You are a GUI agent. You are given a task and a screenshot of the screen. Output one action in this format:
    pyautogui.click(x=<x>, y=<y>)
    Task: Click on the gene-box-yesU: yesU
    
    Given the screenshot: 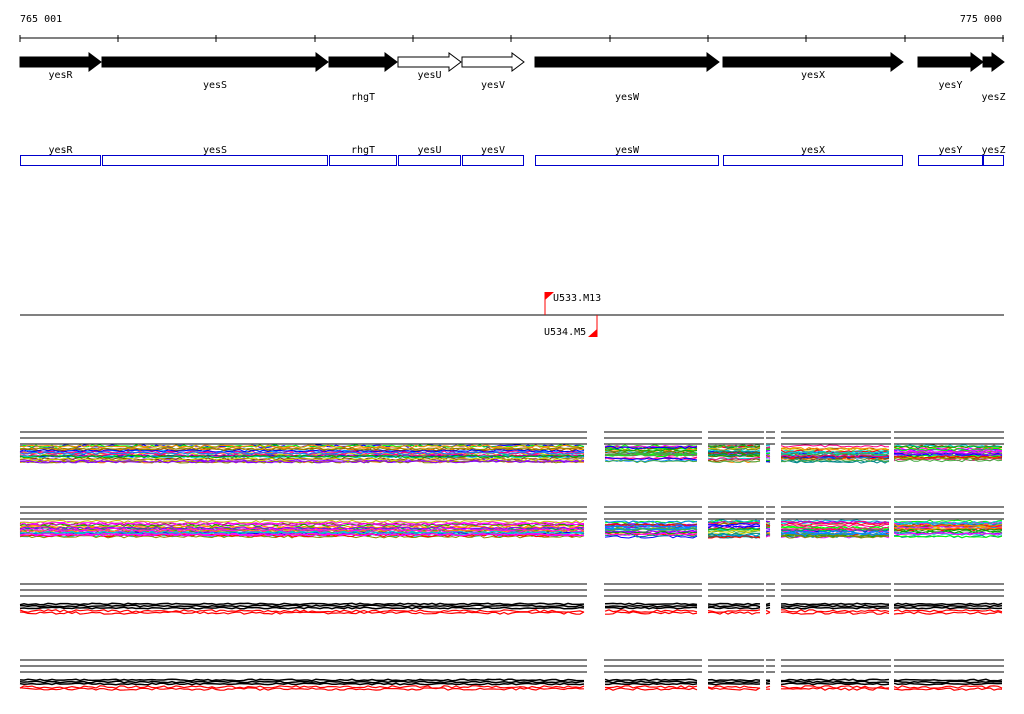 What is the action you would take?
    pyautogui.click(x=429, y=155)
    